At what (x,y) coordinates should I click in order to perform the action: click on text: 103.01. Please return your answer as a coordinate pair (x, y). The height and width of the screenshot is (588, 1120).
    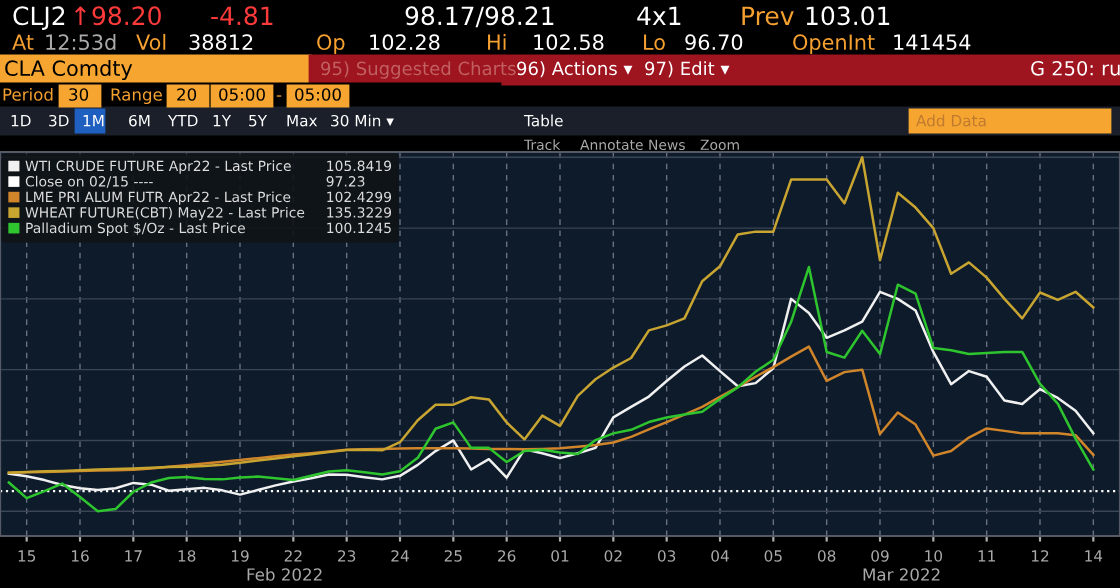
    Looking at the image, I should click on (848, 16).